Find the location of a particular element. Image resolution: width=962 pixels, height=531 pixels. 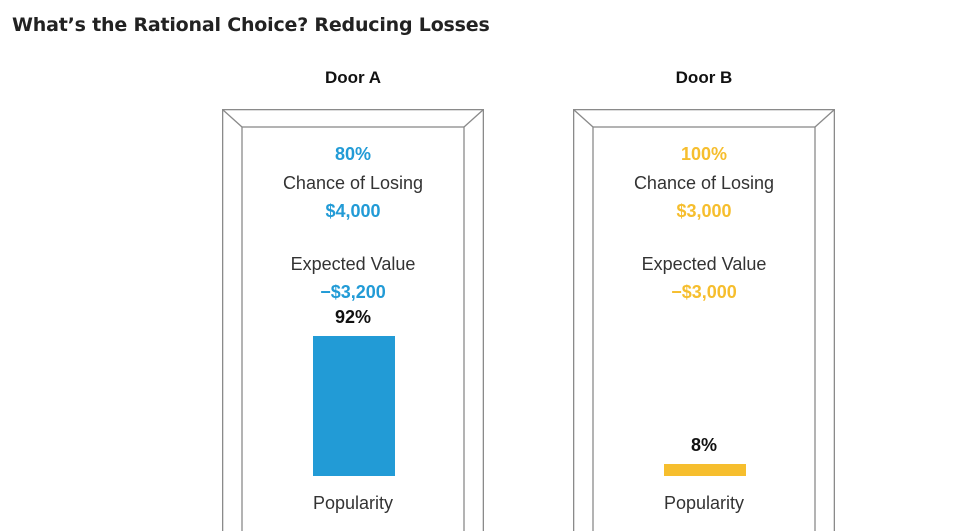

door-b-popularity-value: 8% is located at coordinates (703, 444).